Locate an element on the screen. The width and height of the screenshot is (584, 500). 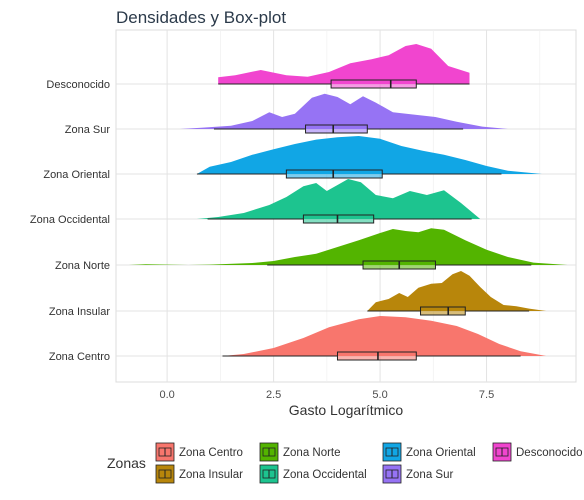
ridge-zona-norte is located at coordinates (348, 249).